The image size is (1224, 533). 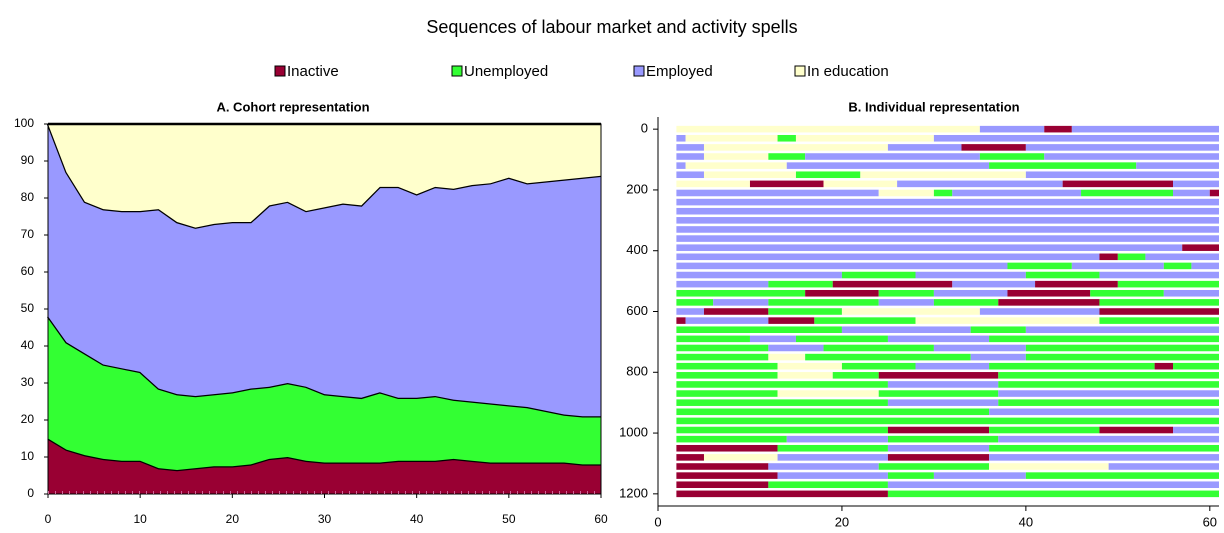 I want to click on x-tick-label: 60, so click(x=1210, y=521).